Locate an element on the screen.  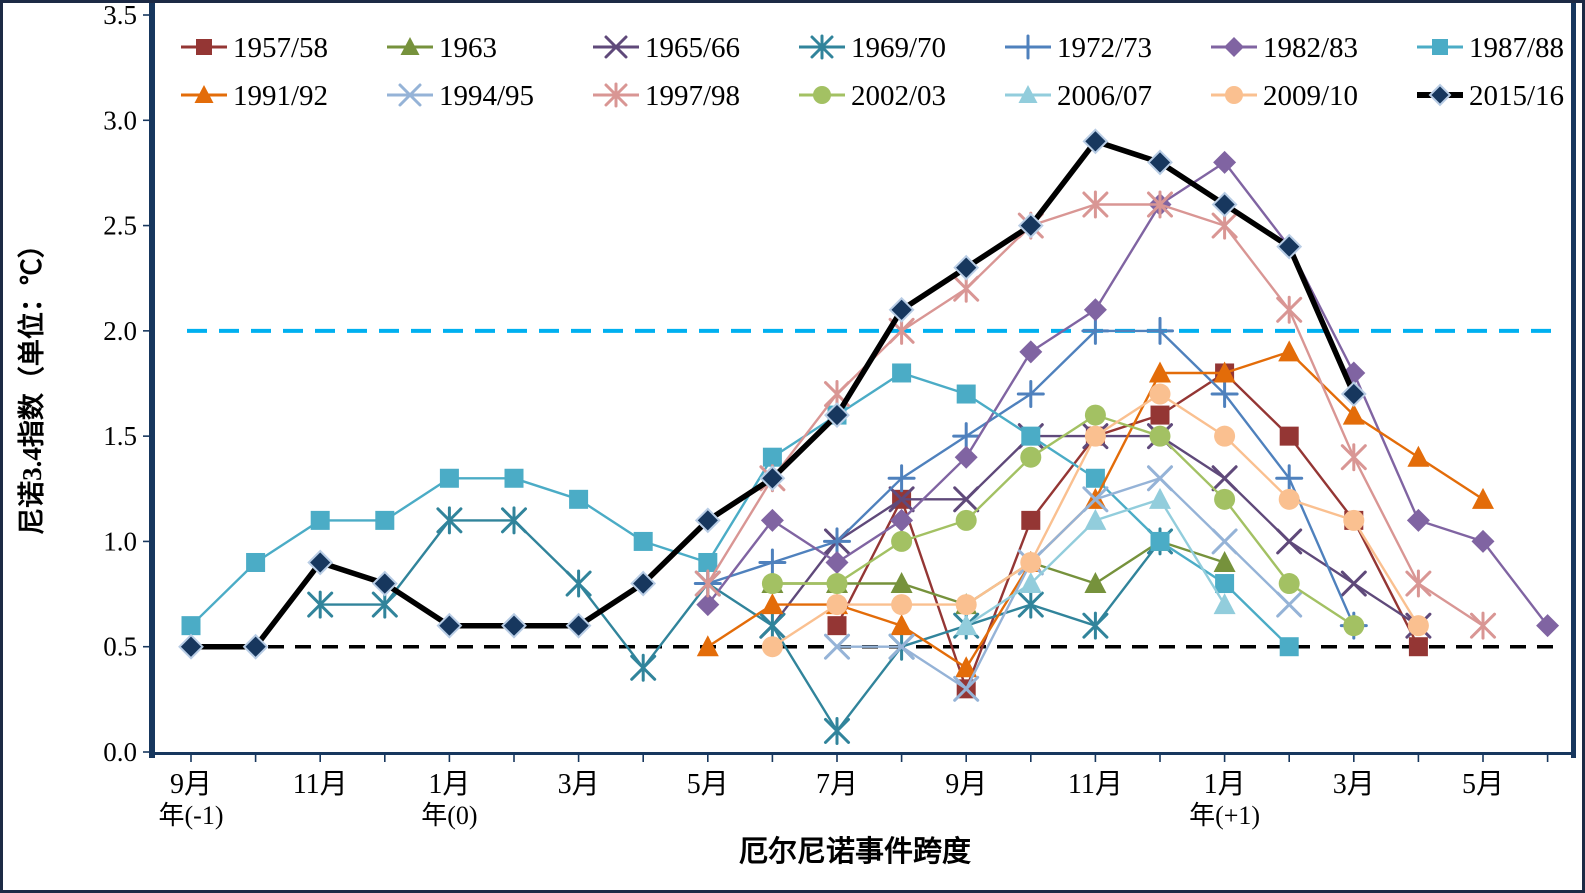
legend-item-2002-03: 2002/03 is located at coordinates (872, 96).